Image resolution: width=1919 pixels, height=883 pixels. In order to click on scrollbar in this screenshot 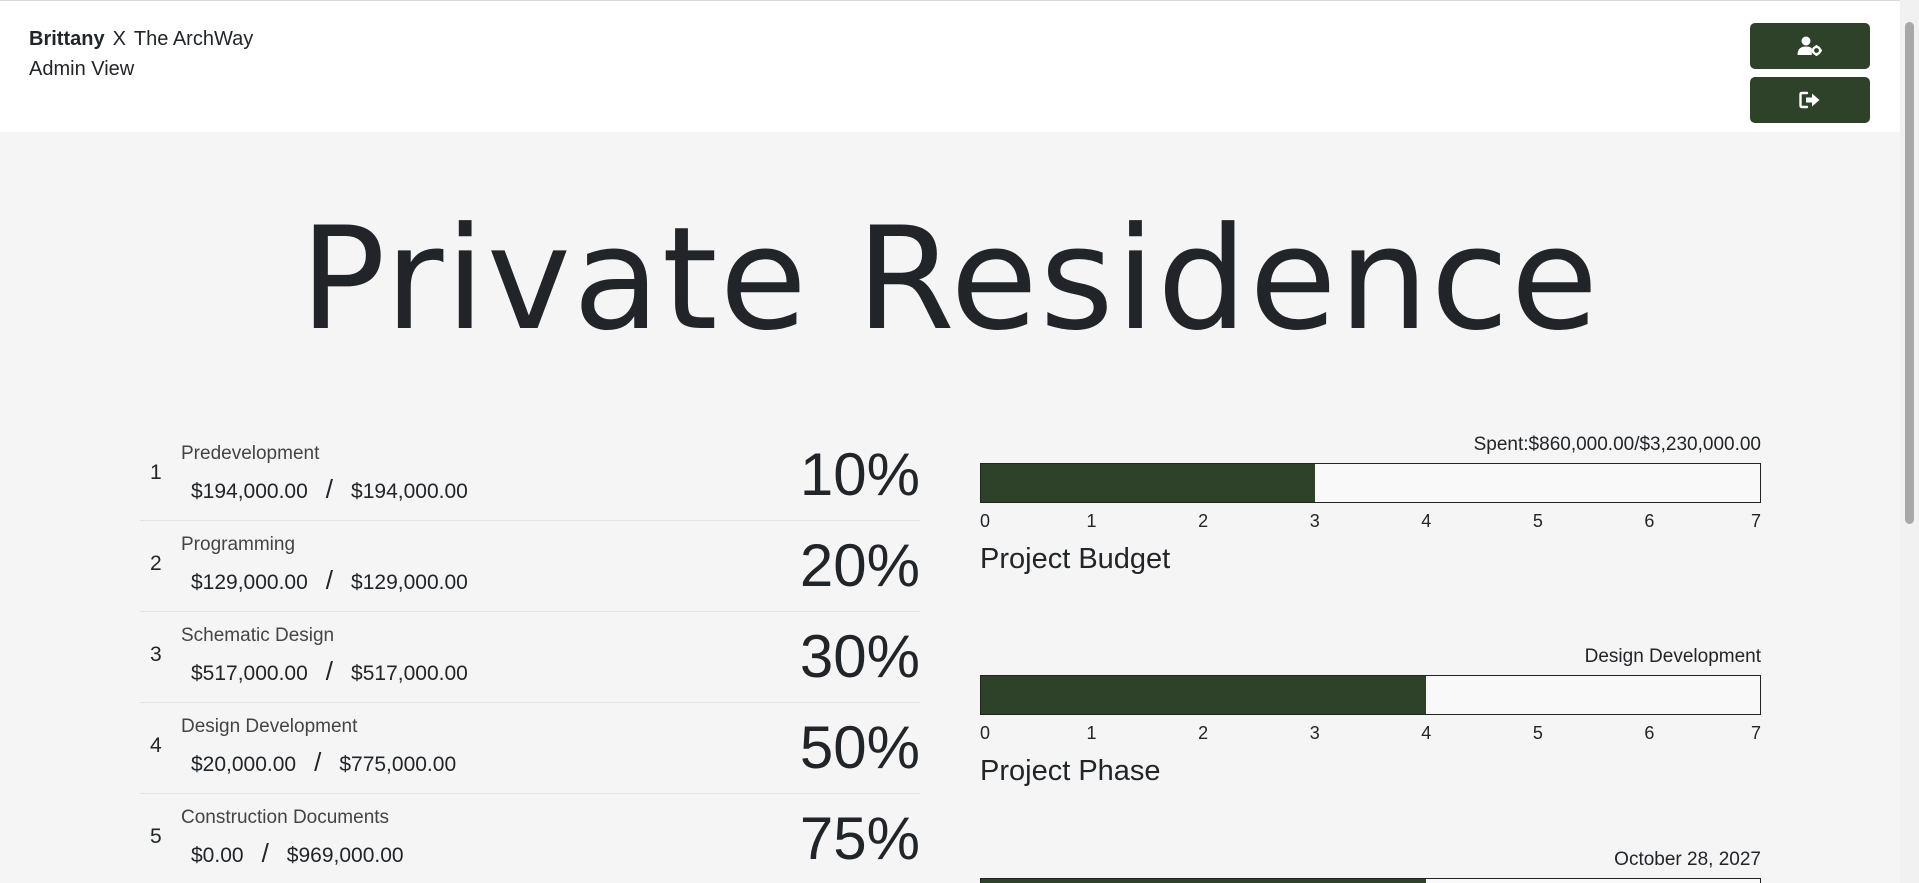, I will do `click(1909, 441)`.